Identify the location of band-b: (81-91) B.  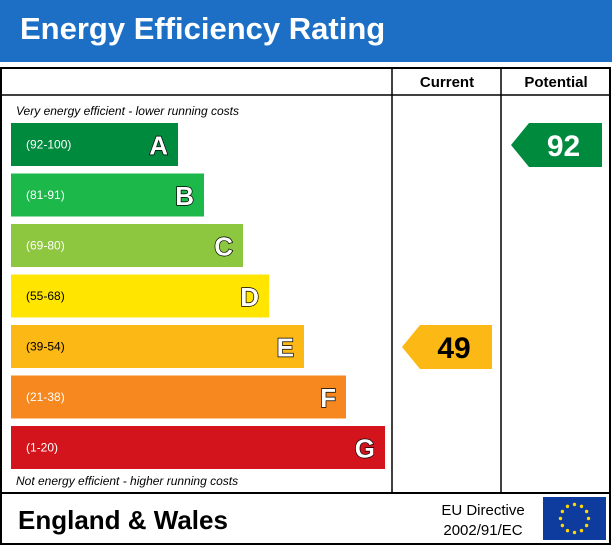
(107, 195).